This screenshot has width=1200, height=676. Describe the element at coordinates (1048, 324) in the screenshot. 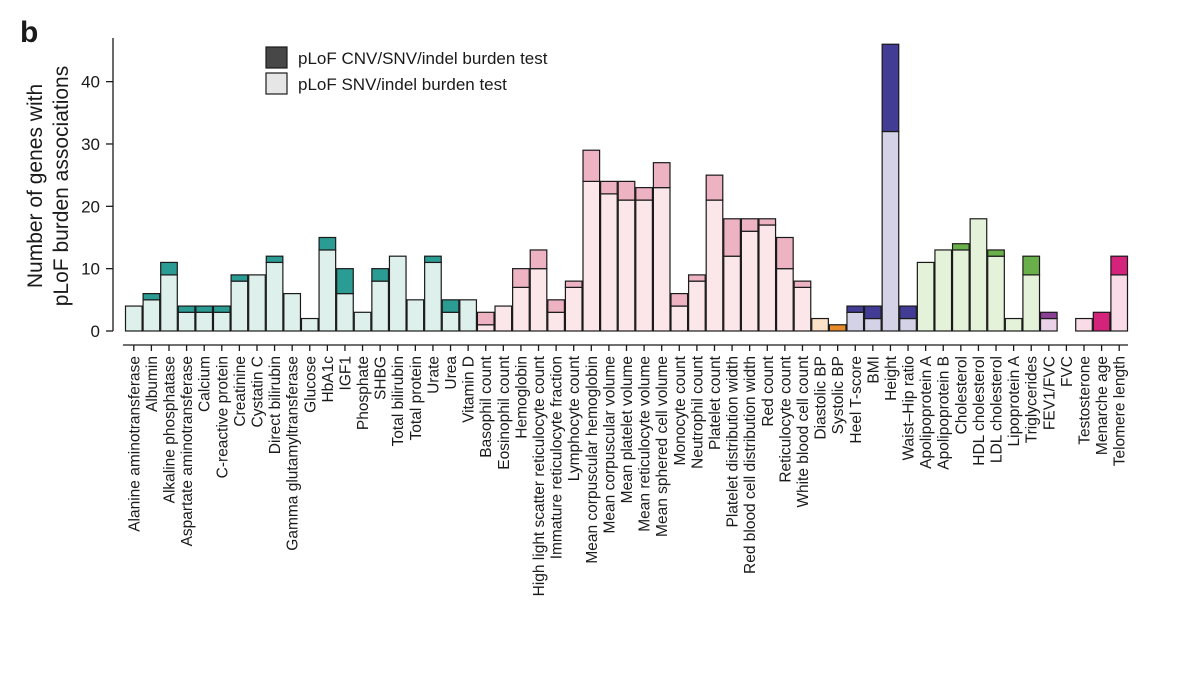

I see `bar-snv-indel-fev1-fvc` at that location.